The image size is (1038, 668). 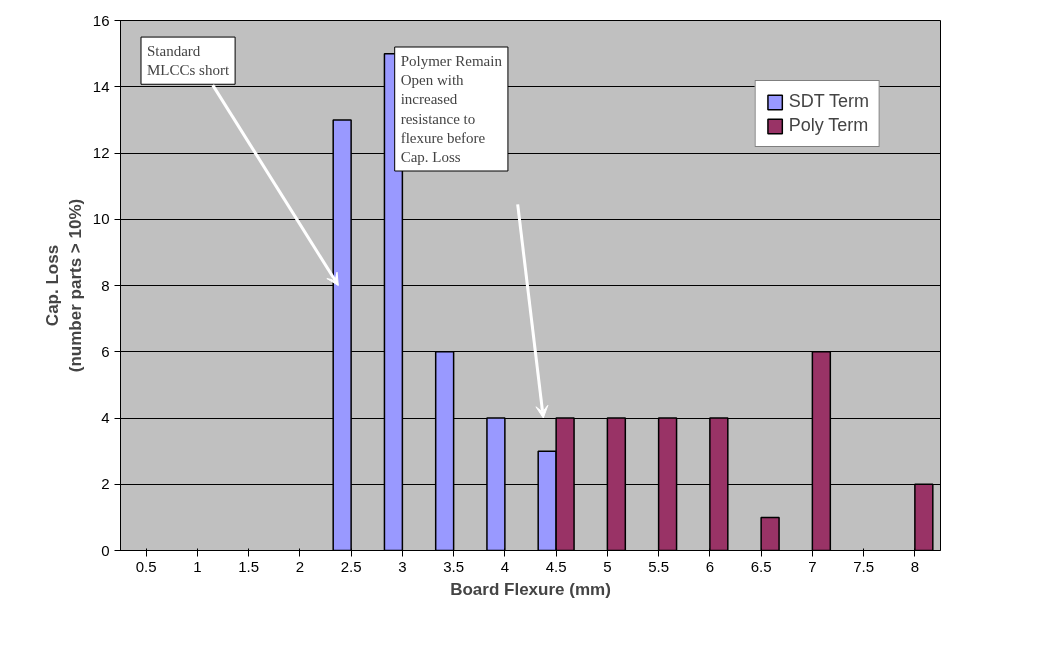 What do you see at coordinates (101, 219) in the screenshot?
I see `y-tick-label: 10` at bounding box center [101, 219].